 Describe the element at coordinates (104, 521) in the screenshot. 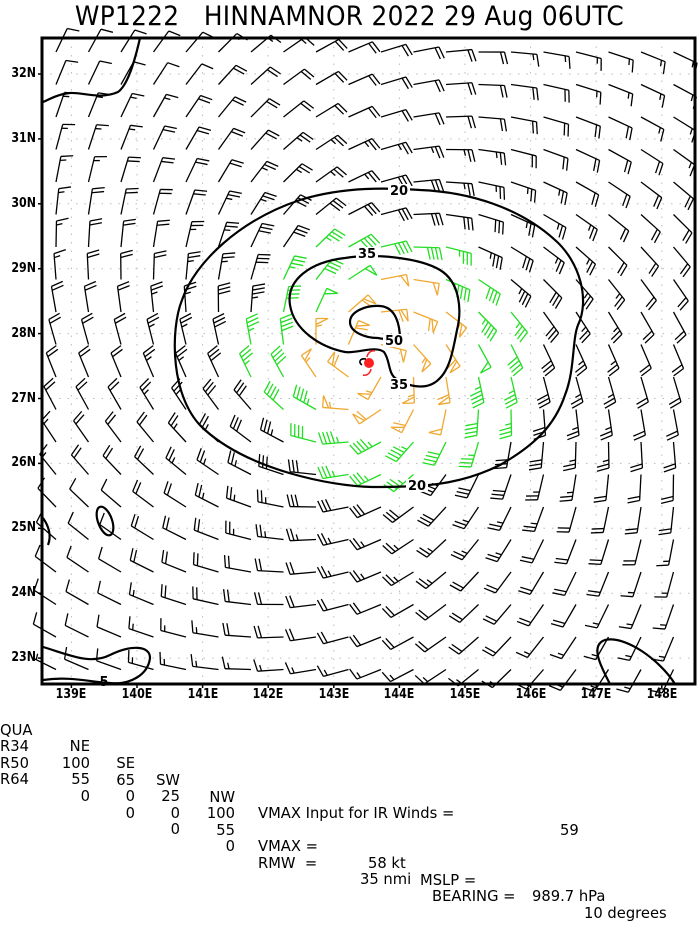

I see `contour-small-ellipse` at that location.